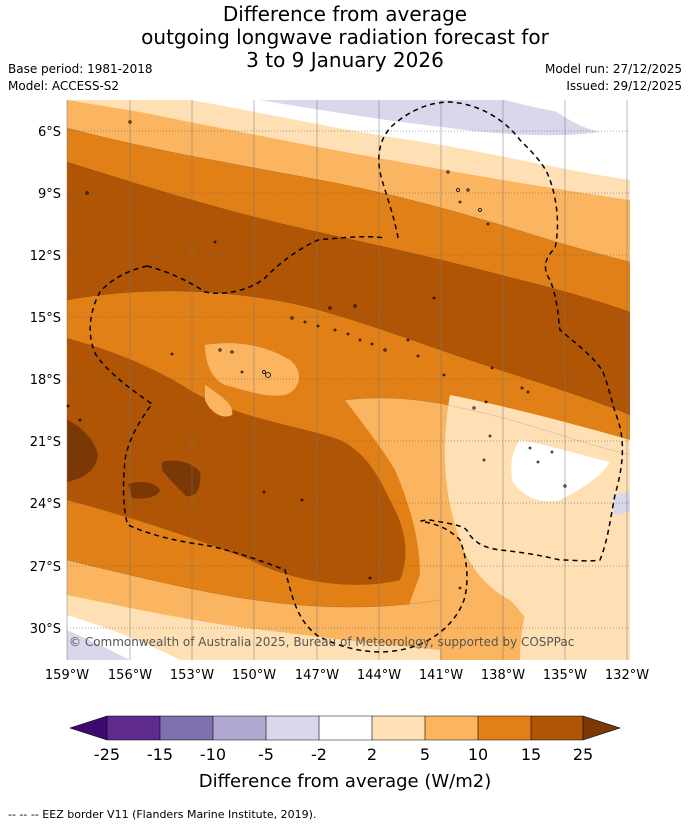 This screenshot has height=827, width=690. Describe the element at coordinates (425, 754) in the screenshot. I see `colorbar-tick: 5` at that location.